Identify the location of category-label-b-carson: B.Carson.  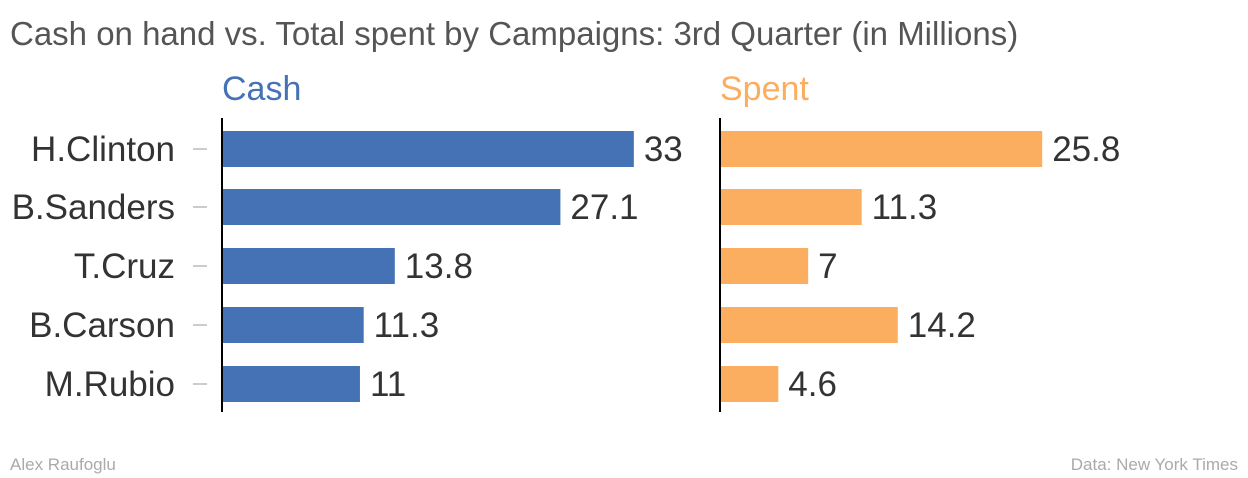
(102, 325).